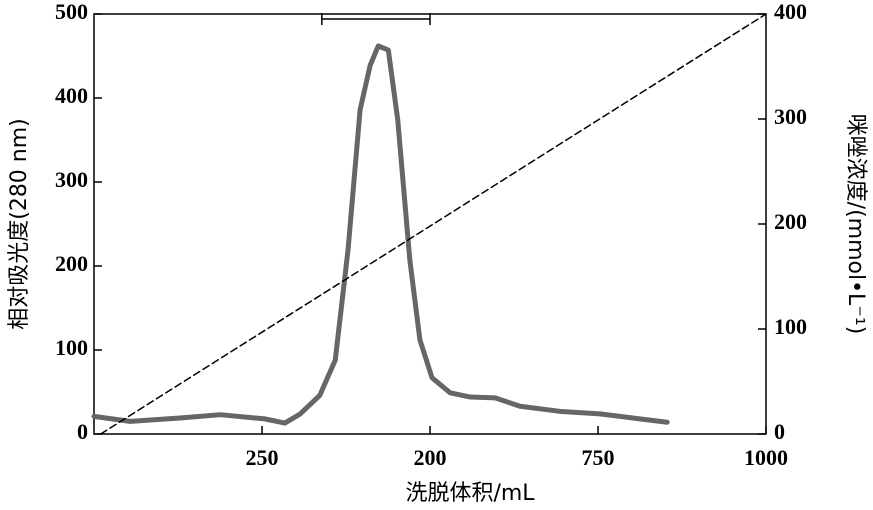 This screenshot has width=873, height=510. Describe the element at coordinates (262, 457) in the screenshot. I see `x-tick-label: 250` at that location.